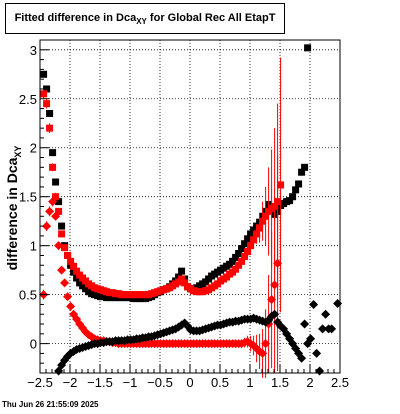  What do you see at coordinates (70, 382) in the screenshot?
I see `x-tick-label: −2` at bounding box center [70, 382].